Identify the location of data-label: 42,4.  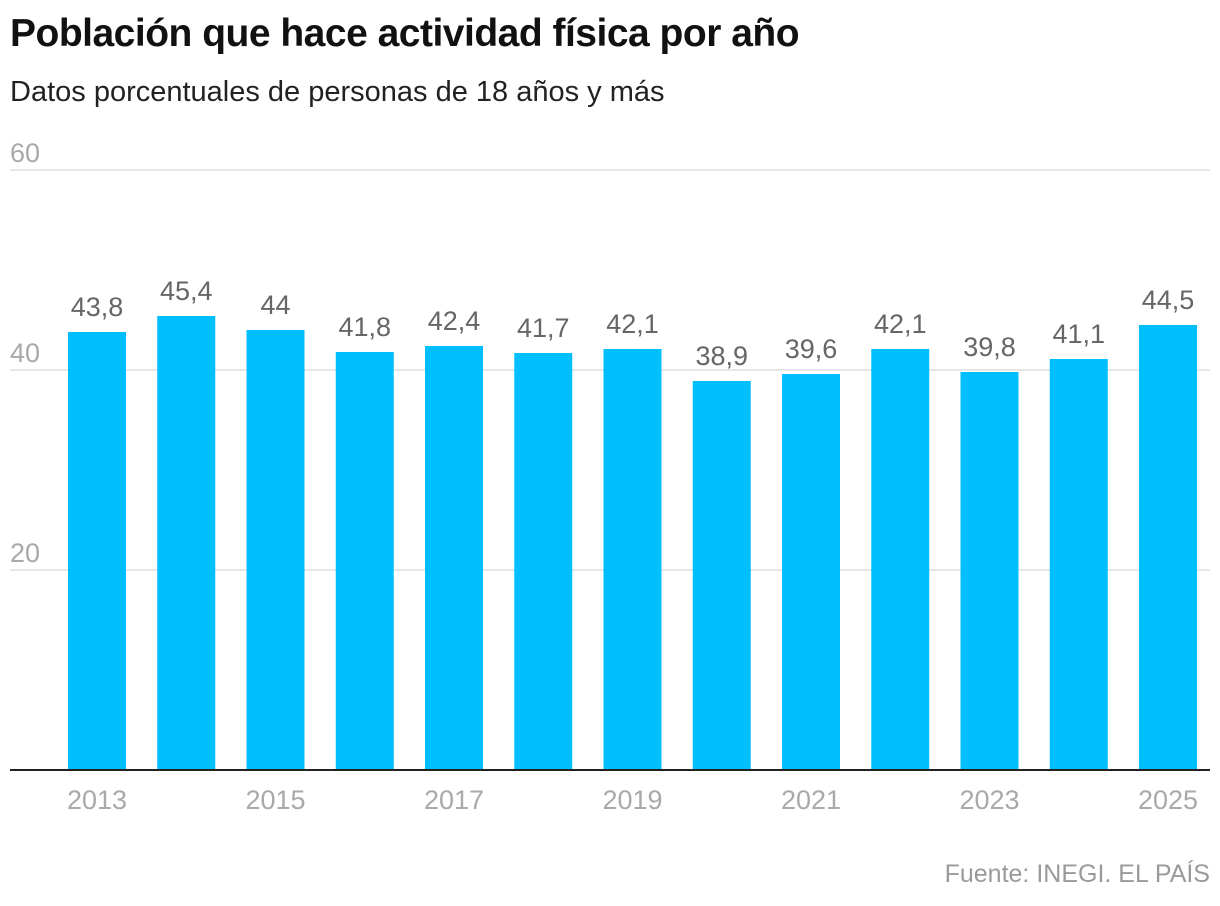
(454, 321).